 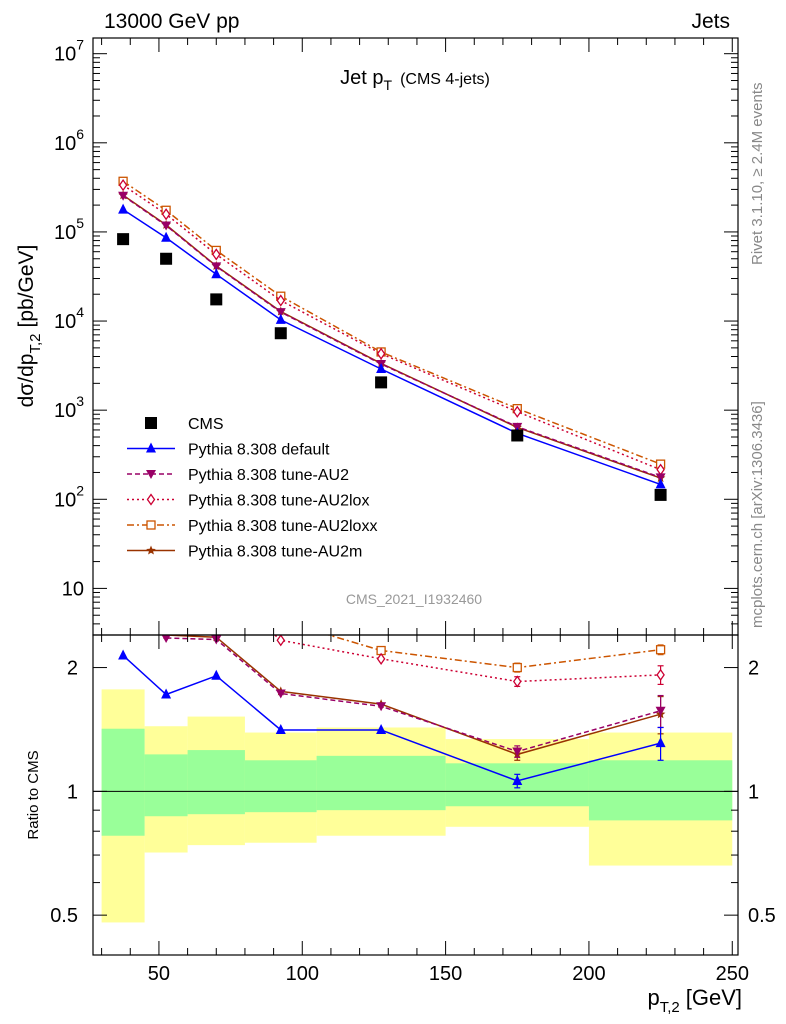 I want to click on ratio-x-label: pT,2 [GeV], so click(x=694, y=1000).